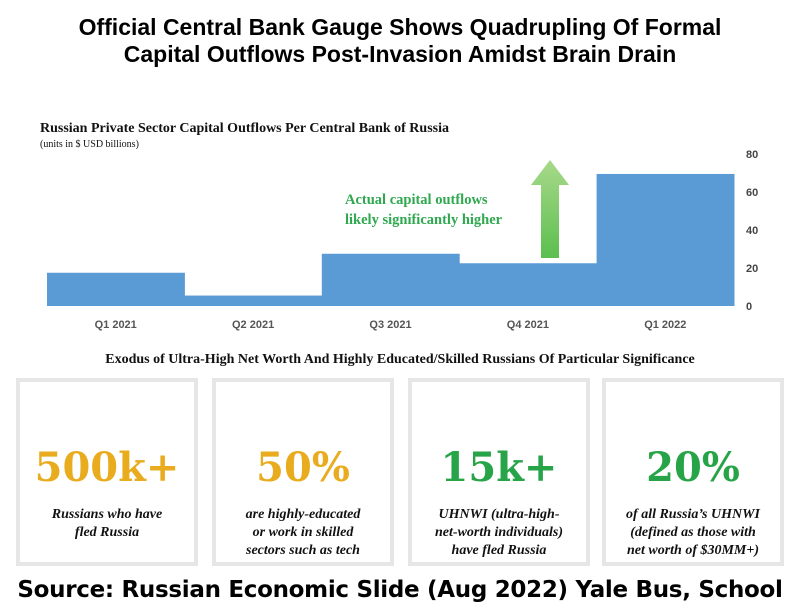 The width and height of the screenshot is (800, 612). What do you see at coordinates (253, 325) in the screenshot?
I see `x-tick-label: Q2 2021` at bounding box center [253, 325].